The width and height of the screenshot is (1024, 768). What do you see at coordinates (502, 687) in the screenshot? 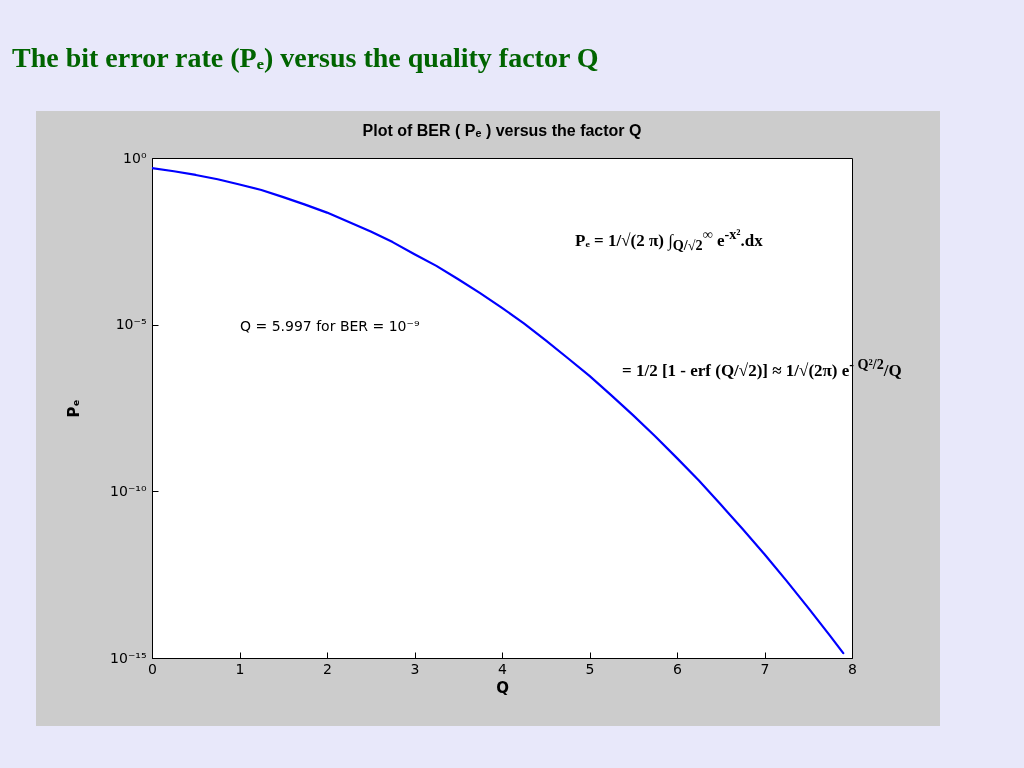
I see `x-axis-title: Q` at bounding box center [502, 687].